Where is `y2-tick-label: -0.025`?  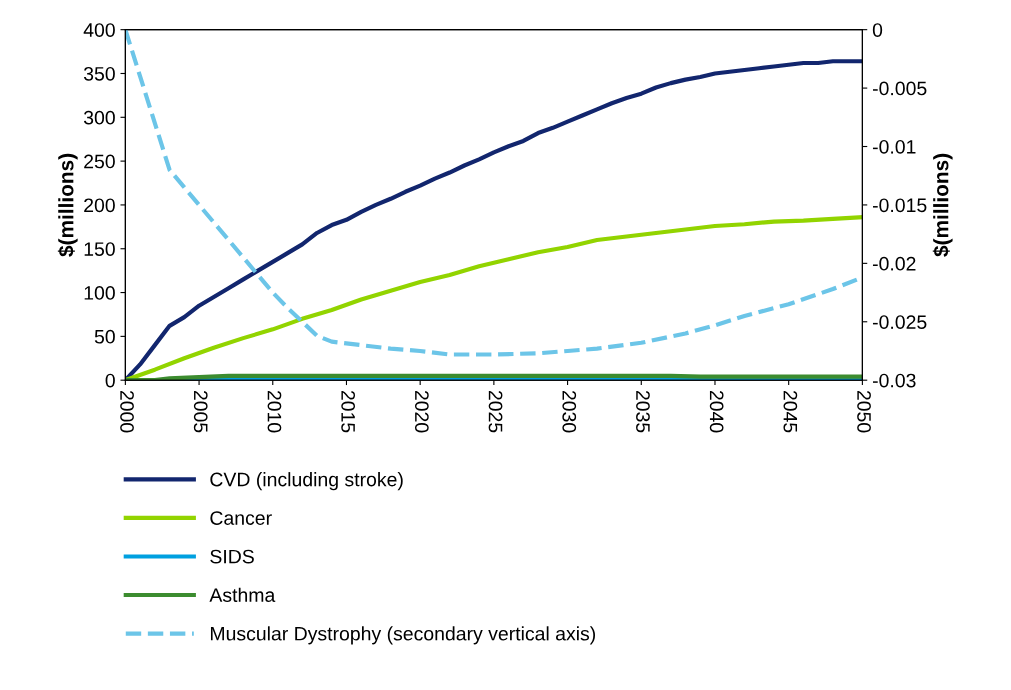 y2-tick-label: -0.025 is located at coordinates (899, 322).